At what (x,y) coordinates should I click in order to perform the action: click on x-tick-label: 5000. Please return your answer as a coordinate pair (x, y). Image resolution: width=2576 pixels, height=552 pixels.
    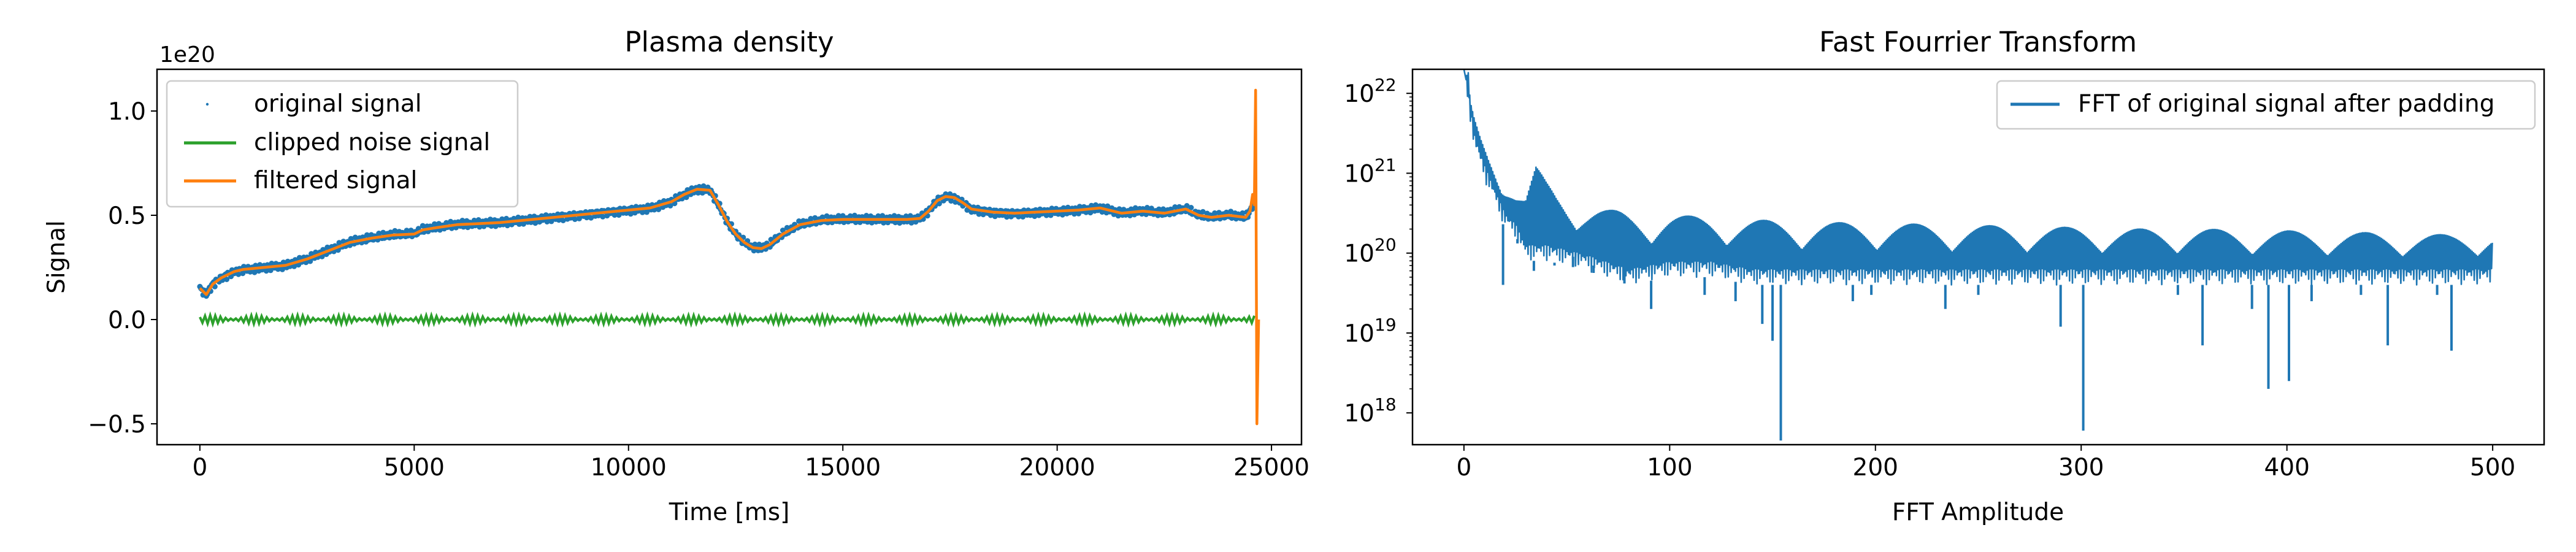
    Looking at the image, I should click on (414, 467).